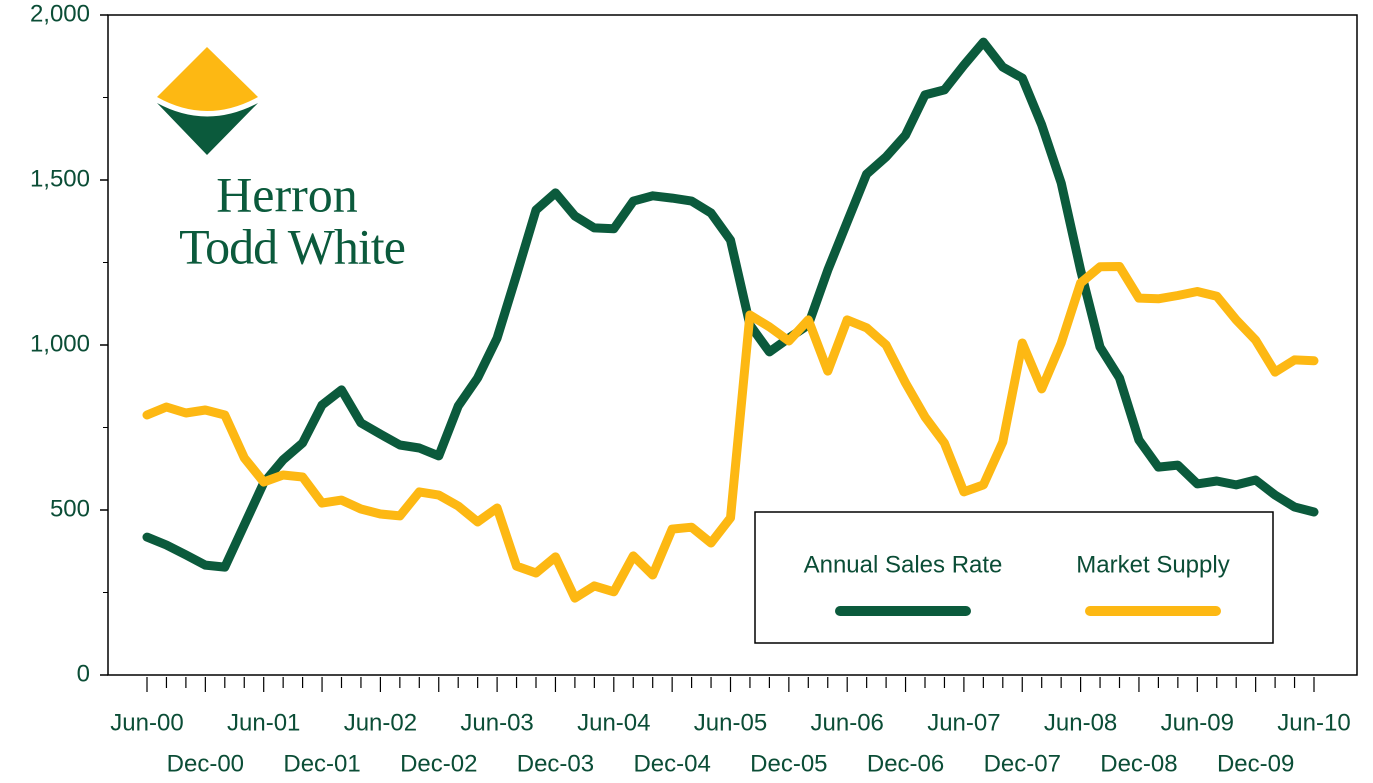 The height and width of the screenshot is (783, 1373). Describe the element at coordinates (263, 722) in the screenshot. I see `x-tick-label: Jun-01` at that location.